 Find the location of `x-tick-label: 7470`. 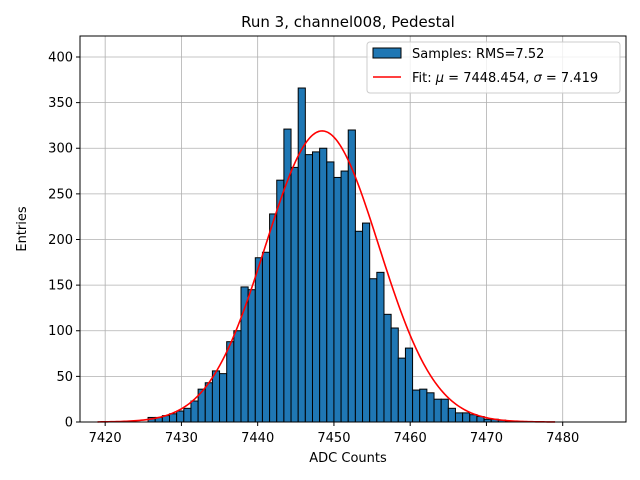

x-tick-label: 7470 is located at coordinates (486, 438).